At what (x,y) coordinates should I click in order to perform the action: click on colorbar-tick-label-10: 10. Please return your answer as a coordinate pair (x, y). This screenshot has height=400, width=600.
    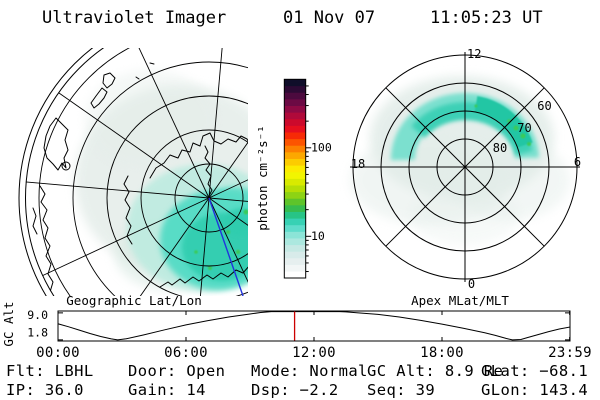
    Looking at the image, I should click on (318, 236).